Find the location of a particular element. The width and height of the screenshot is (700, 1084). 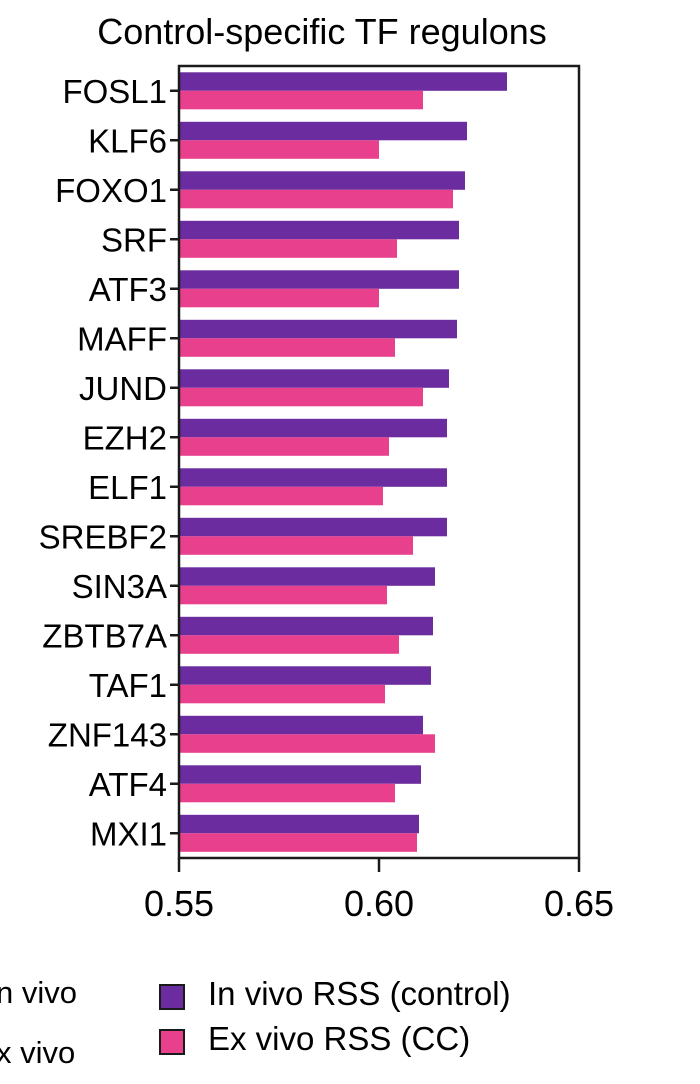

category-label-znf143: ZNF143 is located at coordinates (107, 734).